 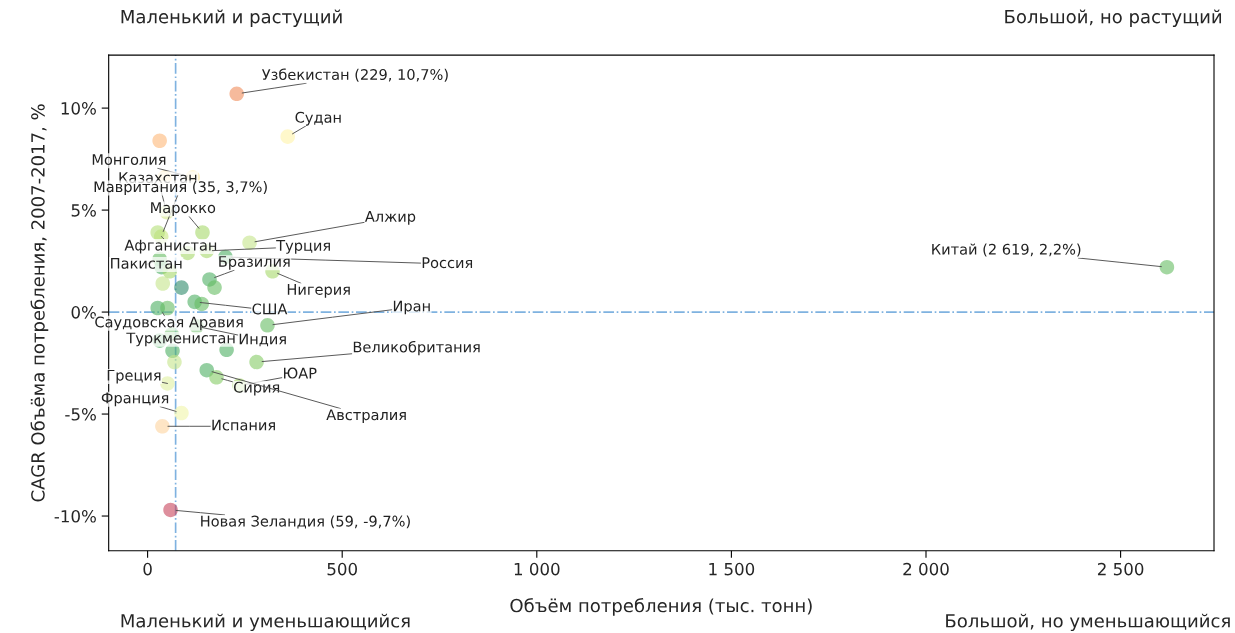 What do you see at coordinates (366, 416) in the screenshot?
I see `annotation: Австралия` at bounding box center [366, 416].